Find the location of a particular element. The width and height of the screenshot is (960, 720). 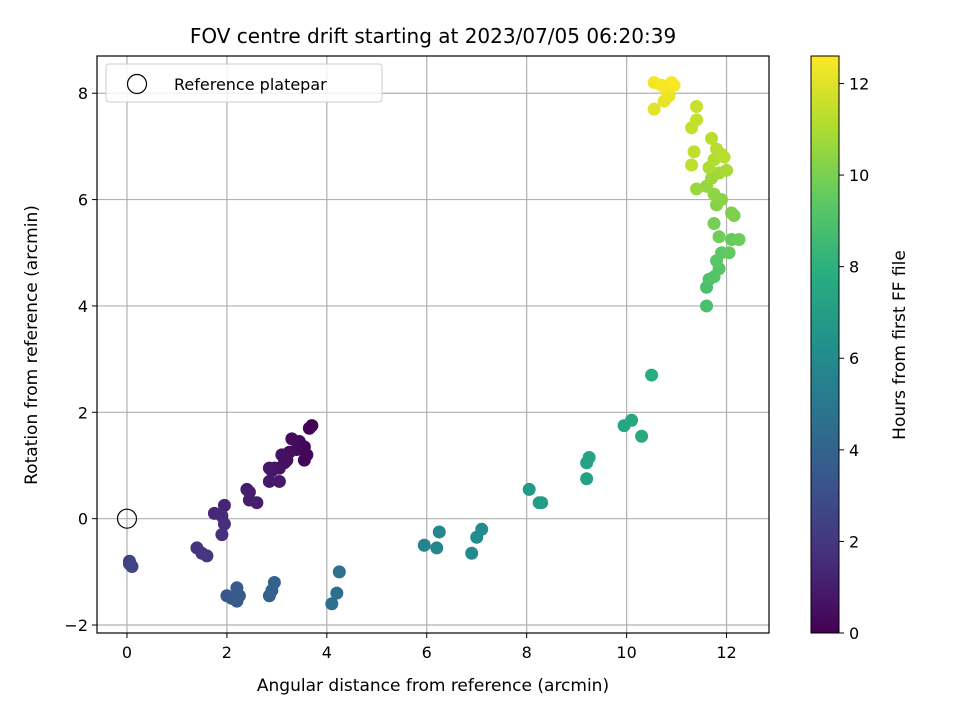

y-tick-label: −2 is located at coordinates (76, 625).